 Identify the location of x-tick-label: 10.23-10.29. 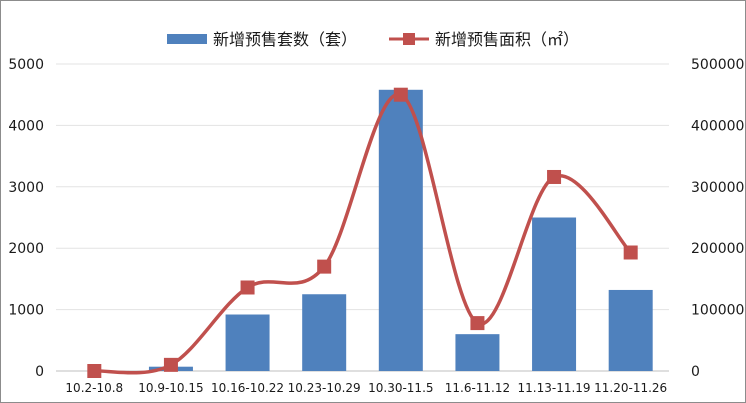
(324, 388).